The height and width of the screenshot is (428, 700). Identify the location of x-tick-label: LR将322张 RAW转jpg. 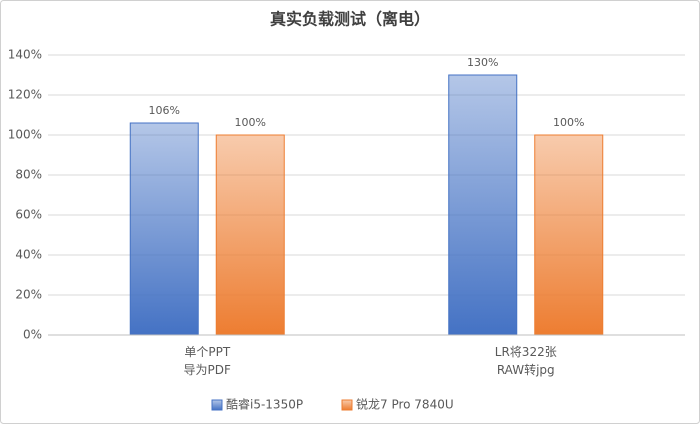
(526, 361).